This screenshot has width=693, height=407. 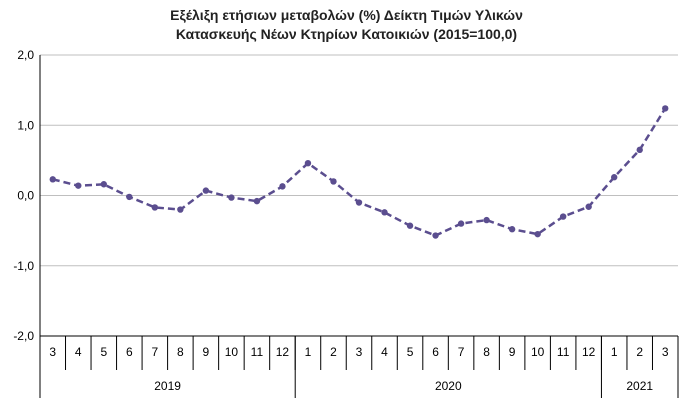 What do you see at coordinates (25, 55) in the screenshot?
I see `y-tick-label: 2,0` at bounding box center [25, 55].